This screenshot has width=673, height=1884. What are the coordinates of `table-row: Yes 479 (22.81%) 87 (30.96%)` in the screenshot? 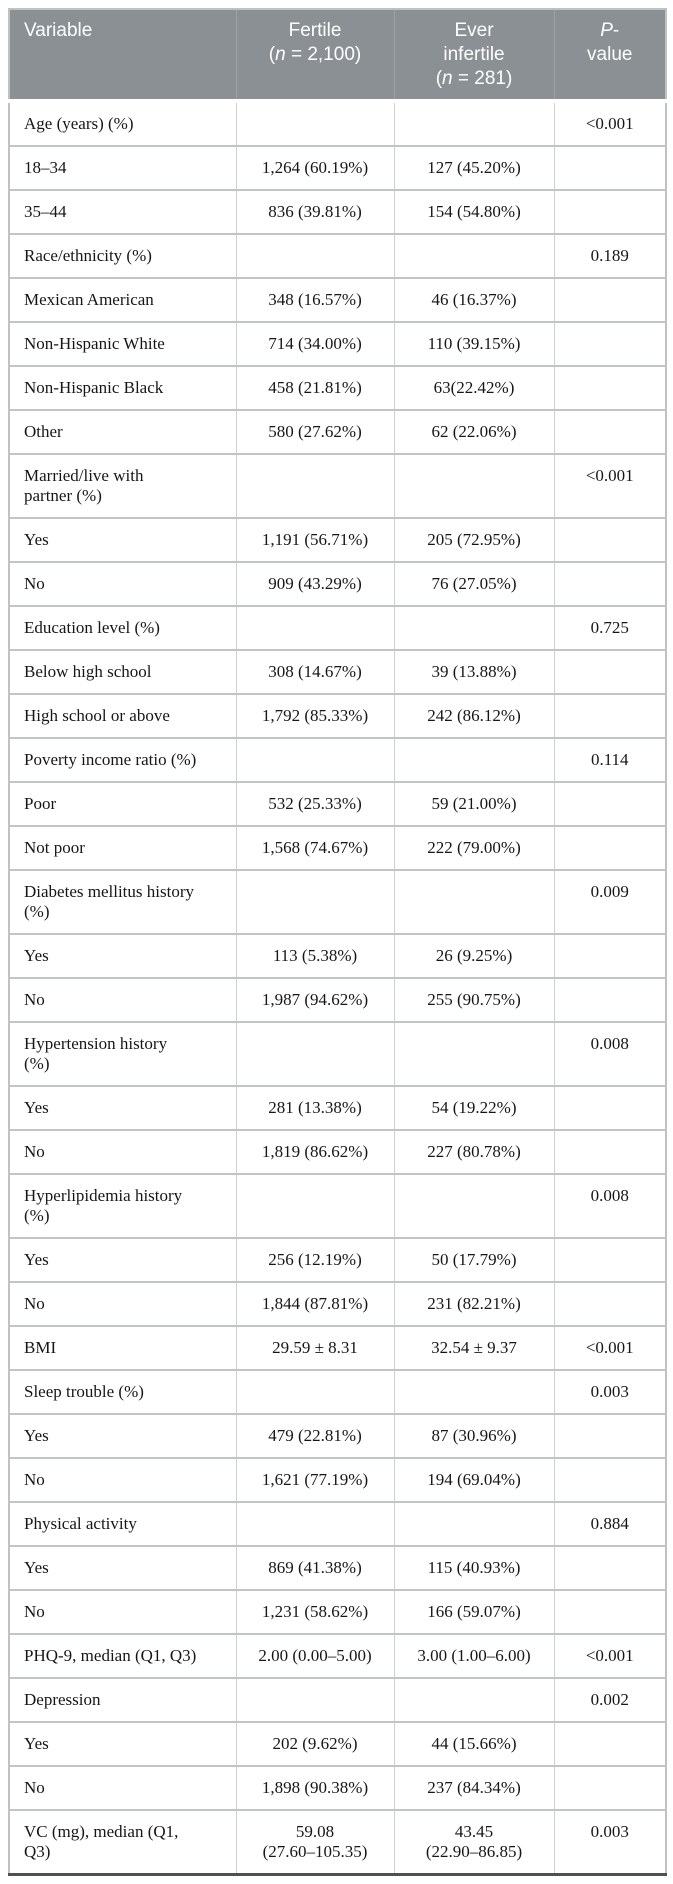 It's located at (337, 1436).